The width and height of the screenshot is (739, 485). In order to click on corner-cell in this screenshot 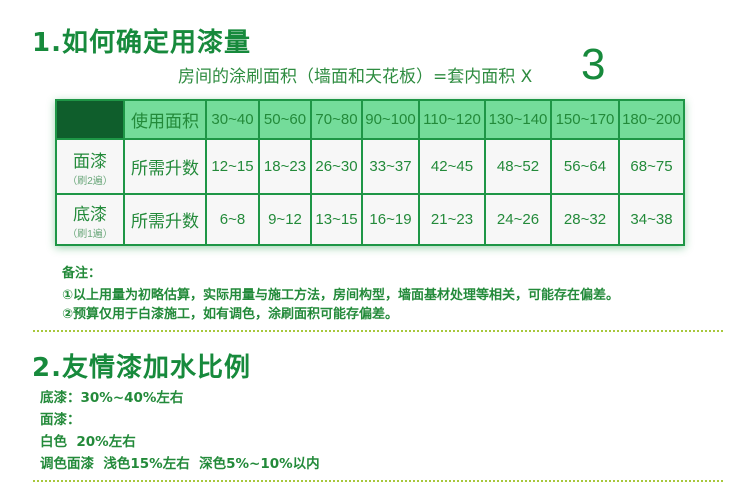, I will do `click(90, 119)`.